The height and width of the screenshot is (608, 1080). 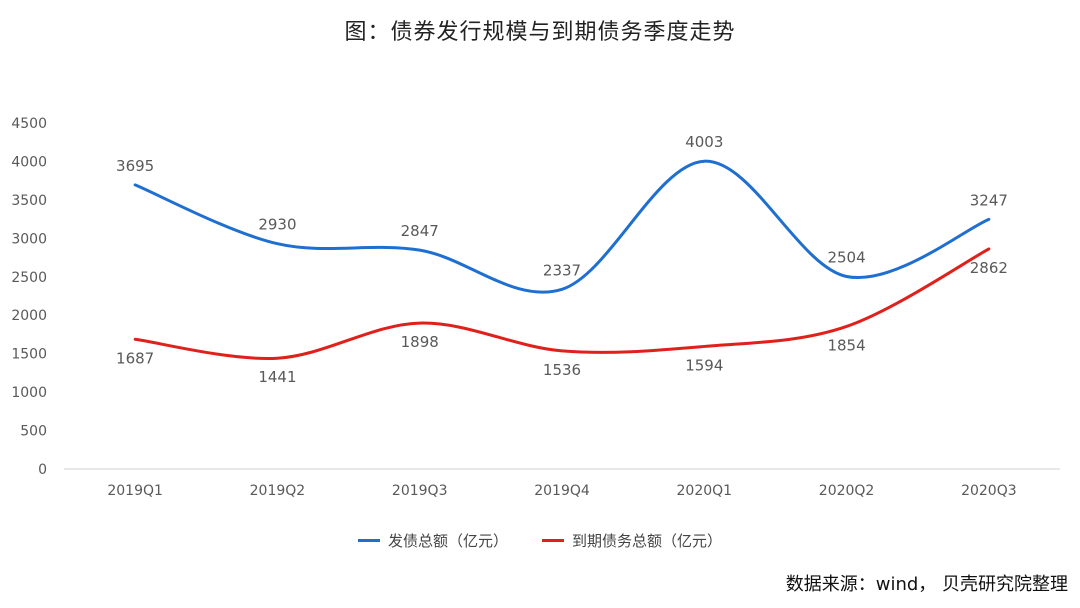 What do you see at coordinates (562, 491) in the screenshot?
I see `x-tick-label: 2019Q4` at bounding box center [562, 491].